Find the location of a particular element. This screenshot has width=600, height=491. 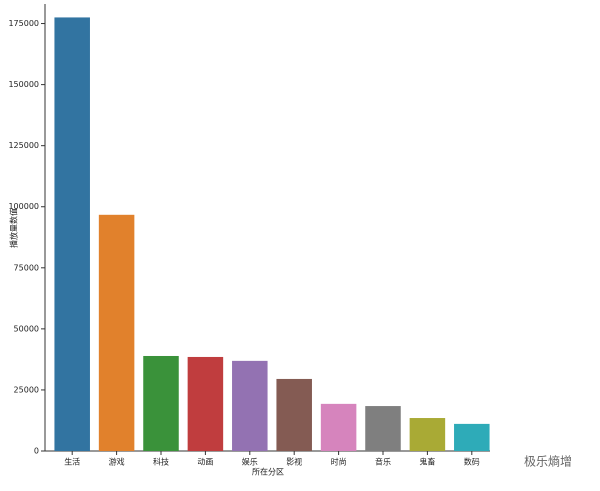

x-tick-label: 生活 is located at coordinates (72, 462).